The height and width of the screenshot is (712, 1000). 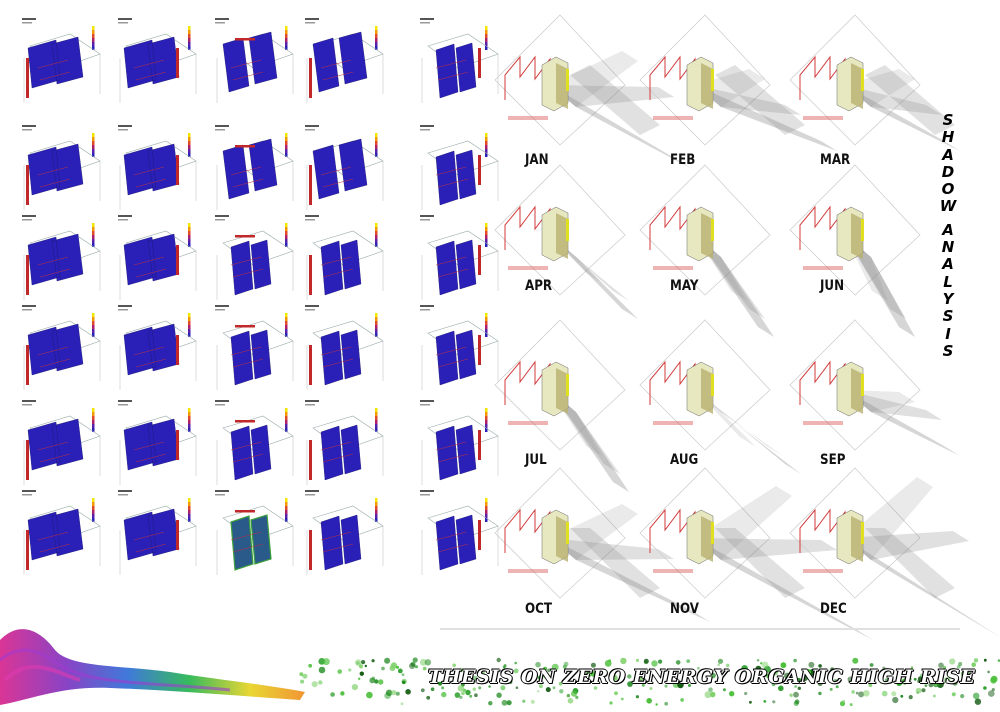 What do you see at coordinates (832, 286) in the screenshot?
I see `month-label: JUN` at bounding box center [832, 286].